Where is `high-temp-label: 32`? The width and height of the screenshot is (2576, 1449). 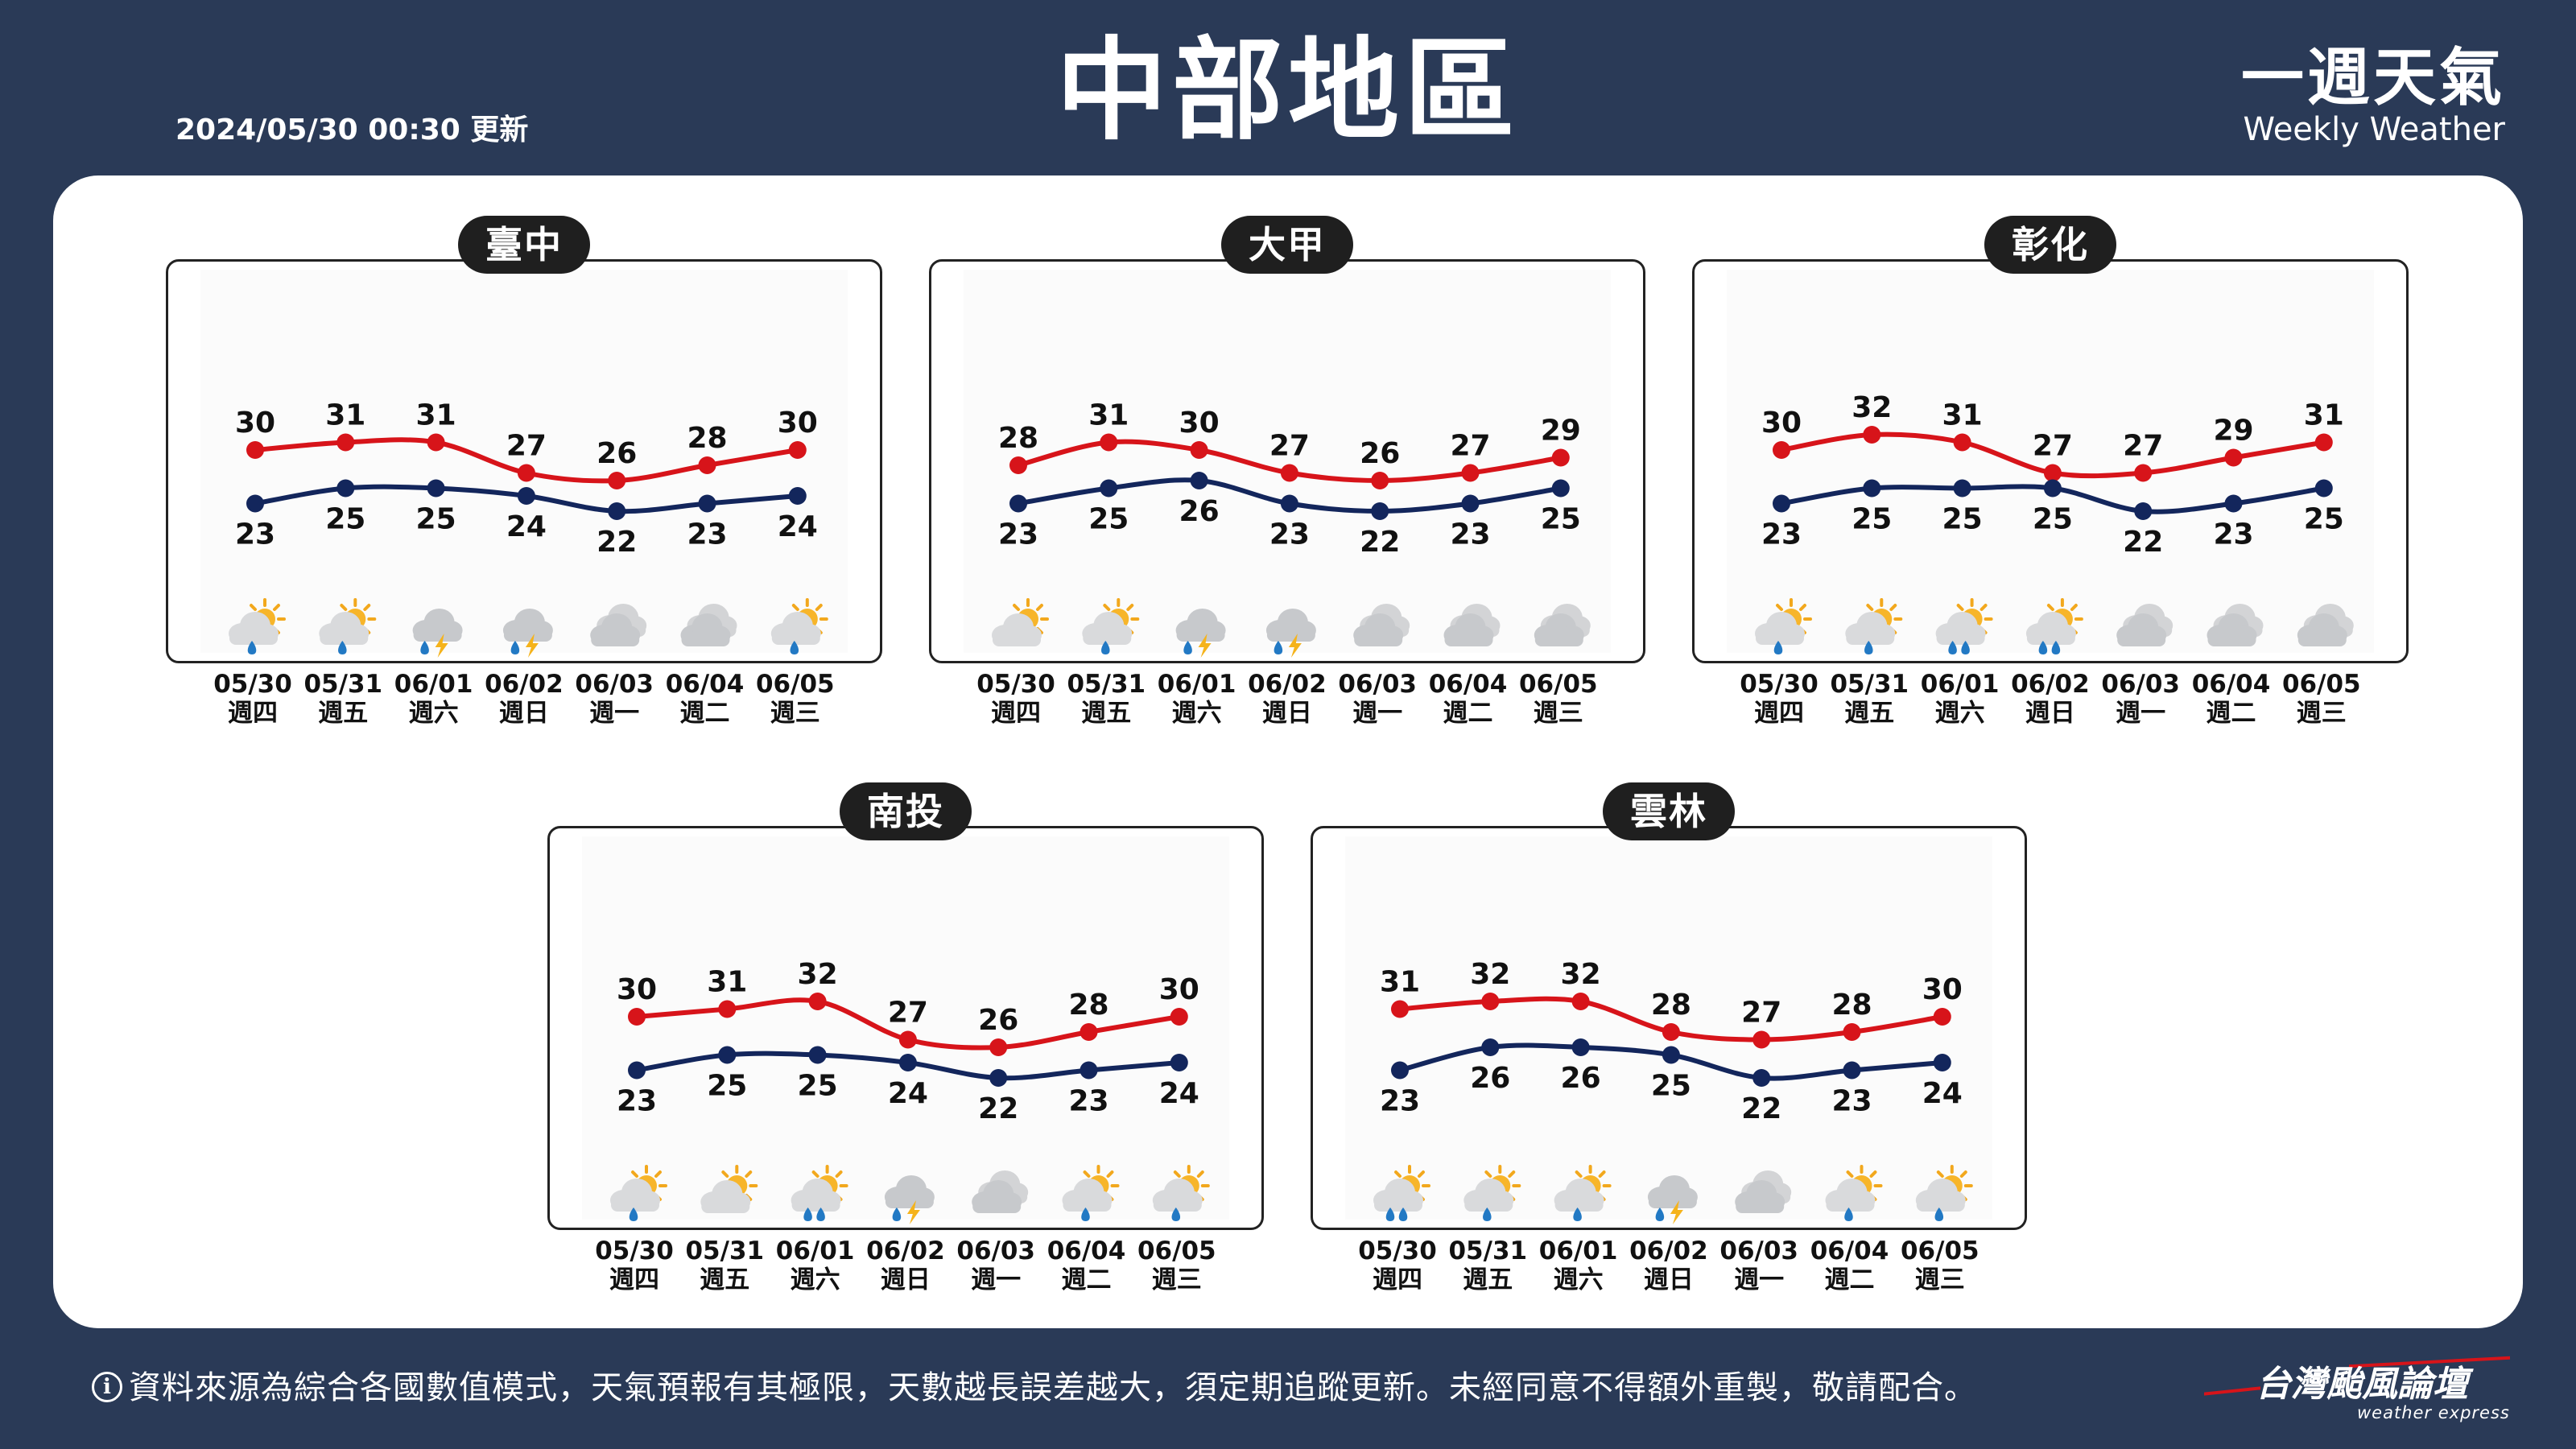
high-temp-label: 32 is located at coordinates (1581, 974).